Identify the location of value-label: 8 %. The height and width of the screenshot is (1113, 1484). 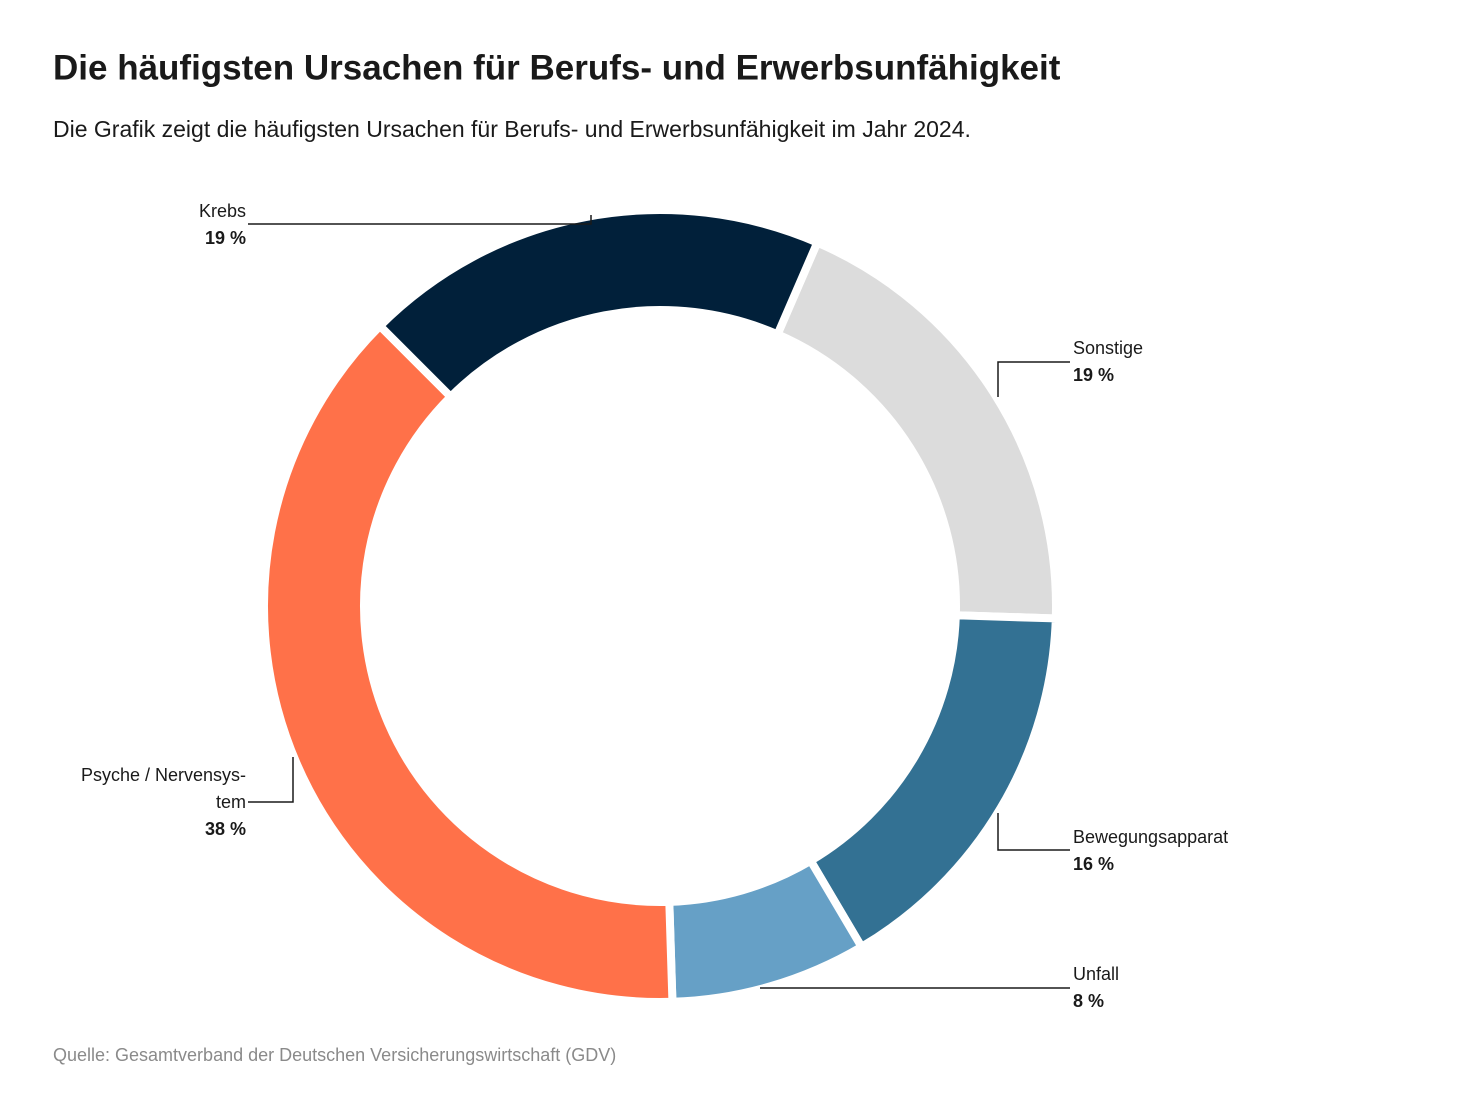
(1088, 1001).